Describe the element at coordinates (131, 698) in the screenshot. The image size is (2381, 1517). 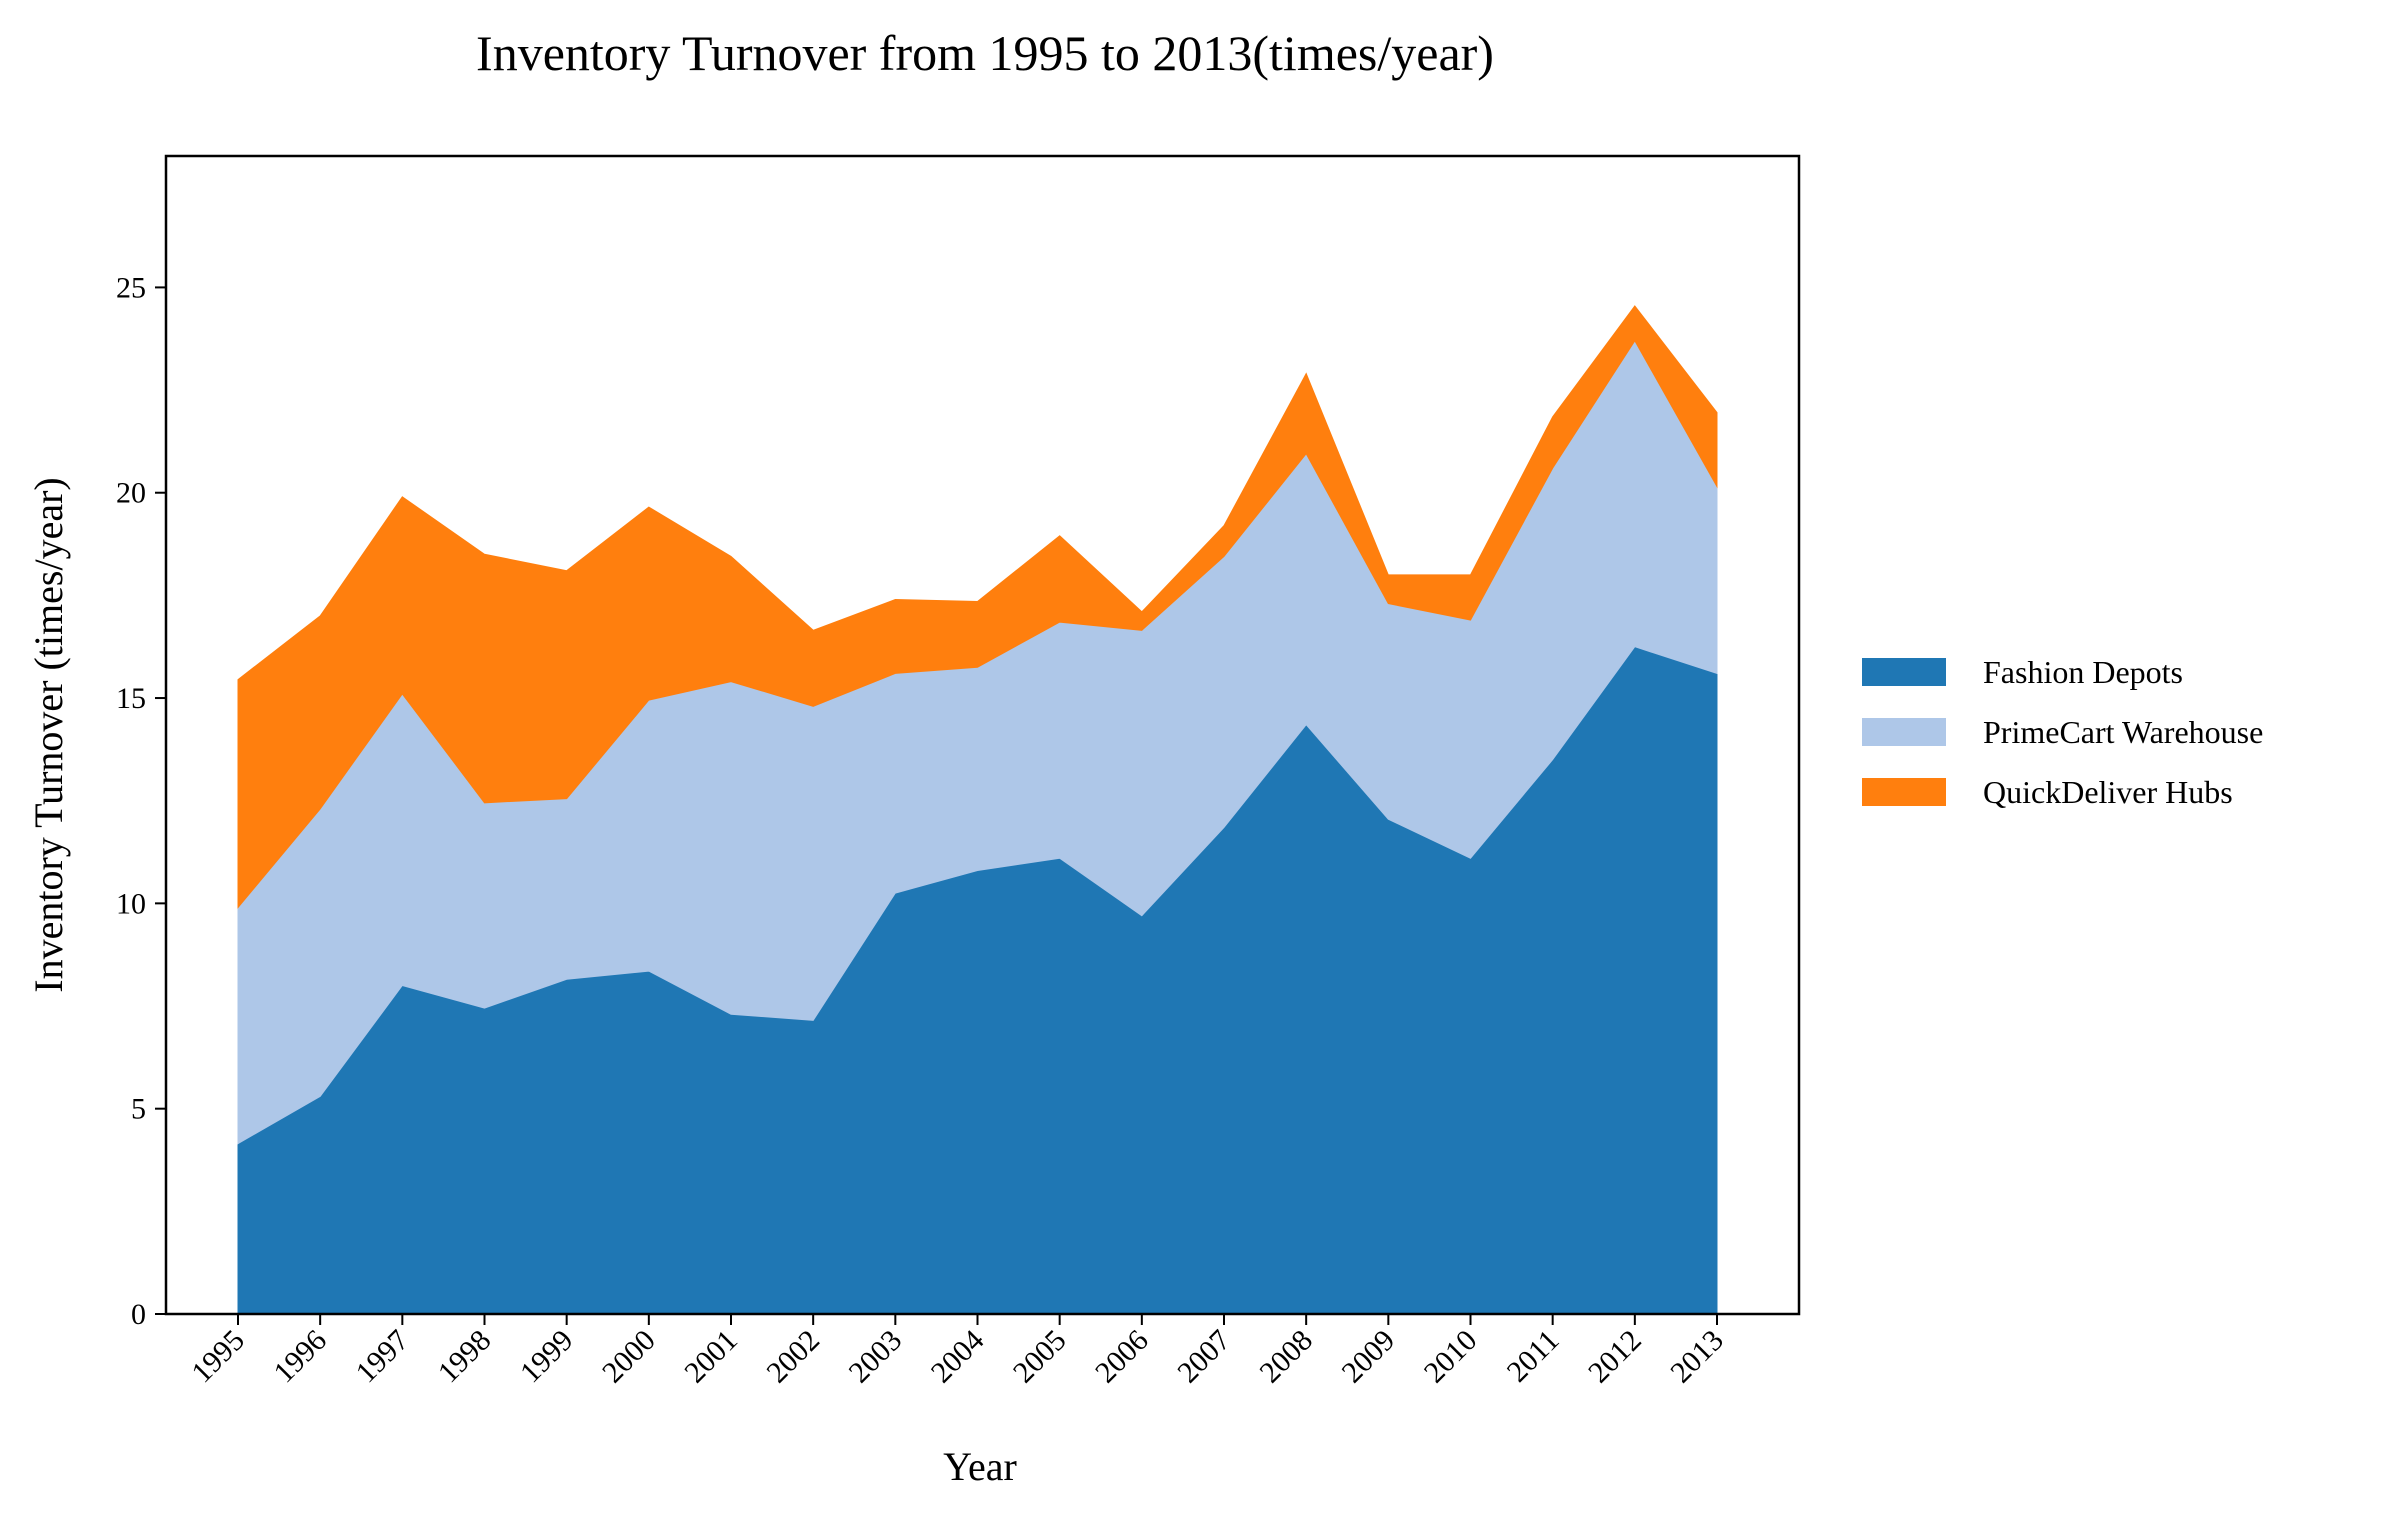
I see `y-tick-label: 15` at that location.